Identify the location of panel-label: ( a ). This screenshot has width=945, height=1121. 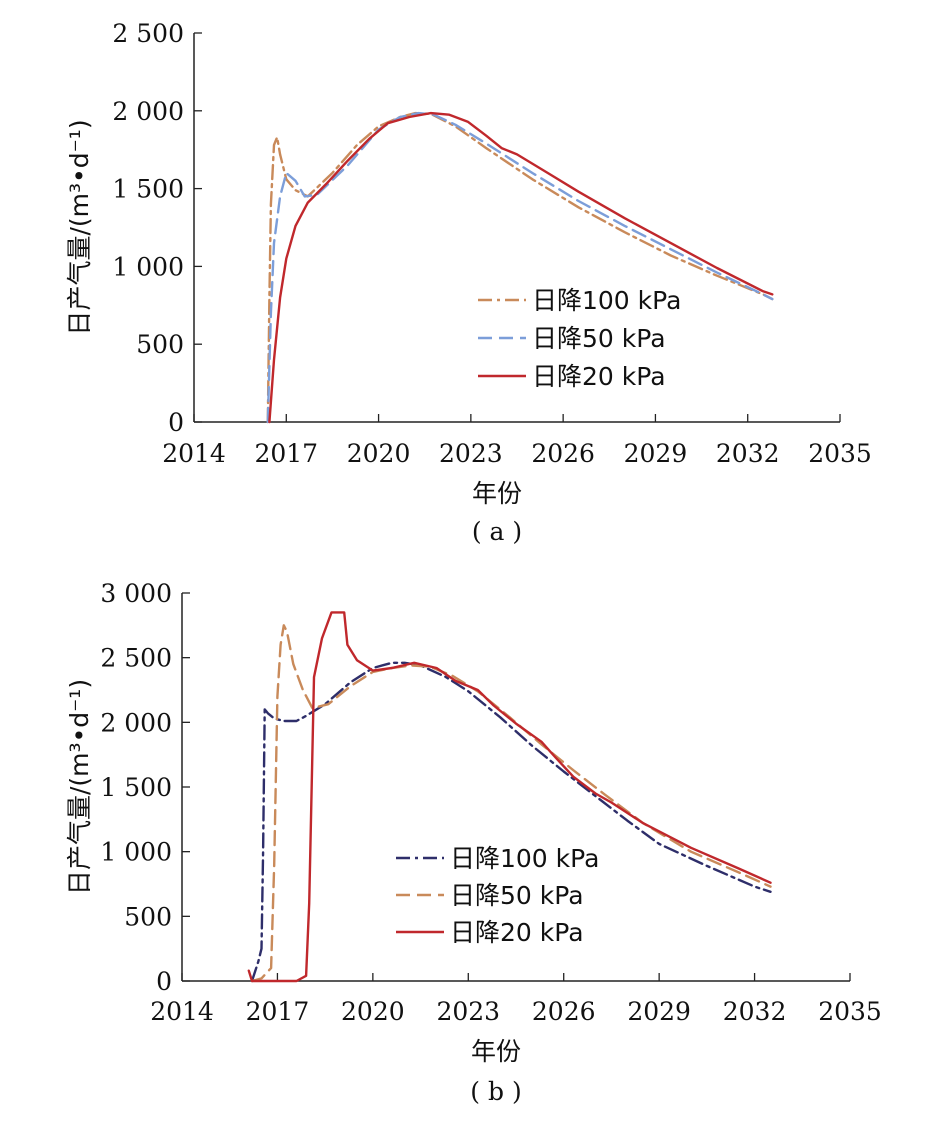
(497, 531).